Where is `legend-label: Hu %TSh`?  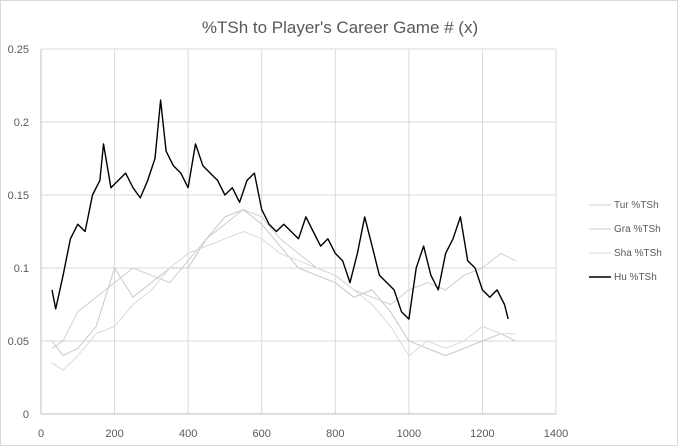 legend-label: Hu %TSh is located at coordinates (635, 277).